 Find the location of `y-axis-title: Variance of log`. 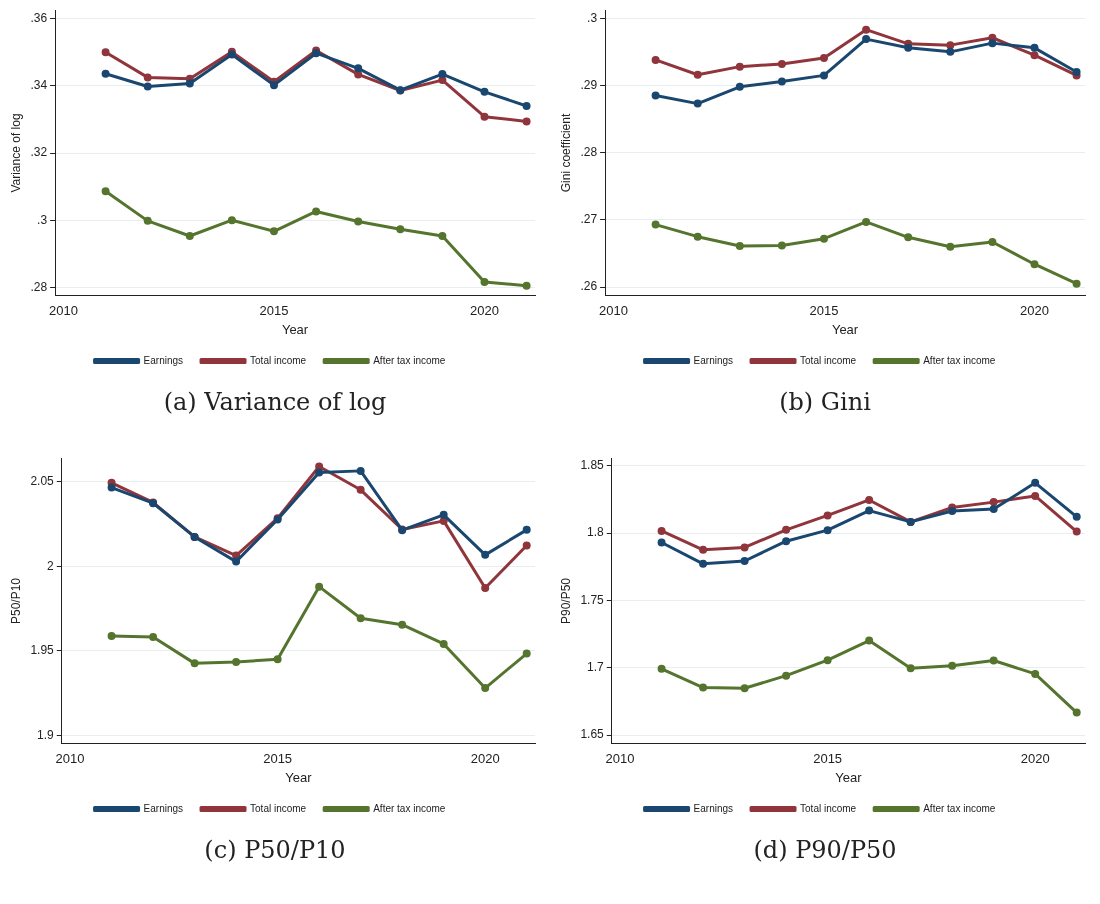

y-axis-title: Variance of log is located at coordinates (15, 153).